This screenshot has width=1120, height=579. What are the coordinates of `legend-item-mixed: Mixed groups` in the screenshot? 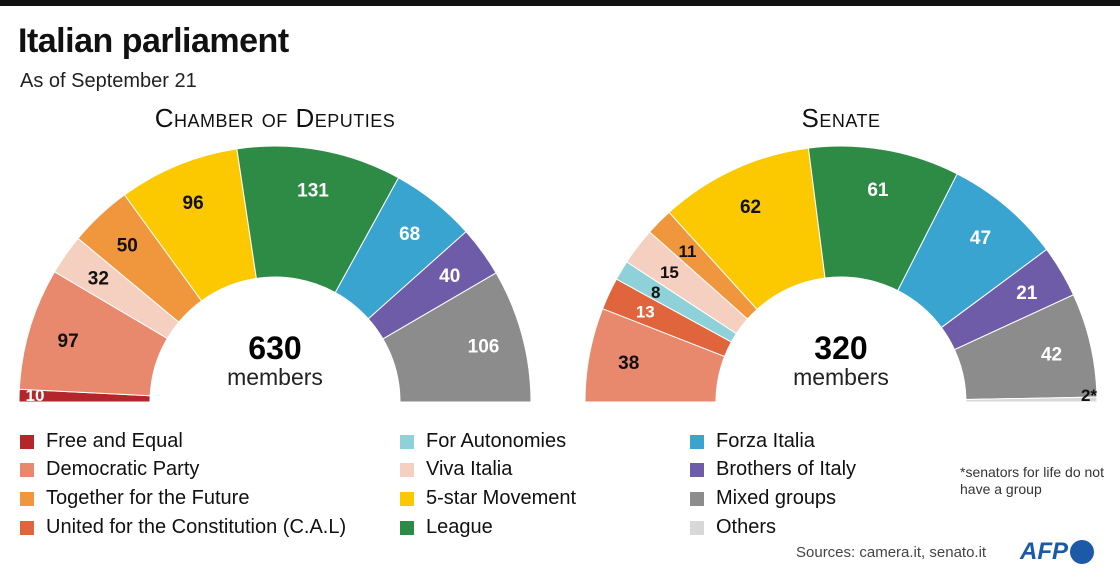 It's located at (763, 498).